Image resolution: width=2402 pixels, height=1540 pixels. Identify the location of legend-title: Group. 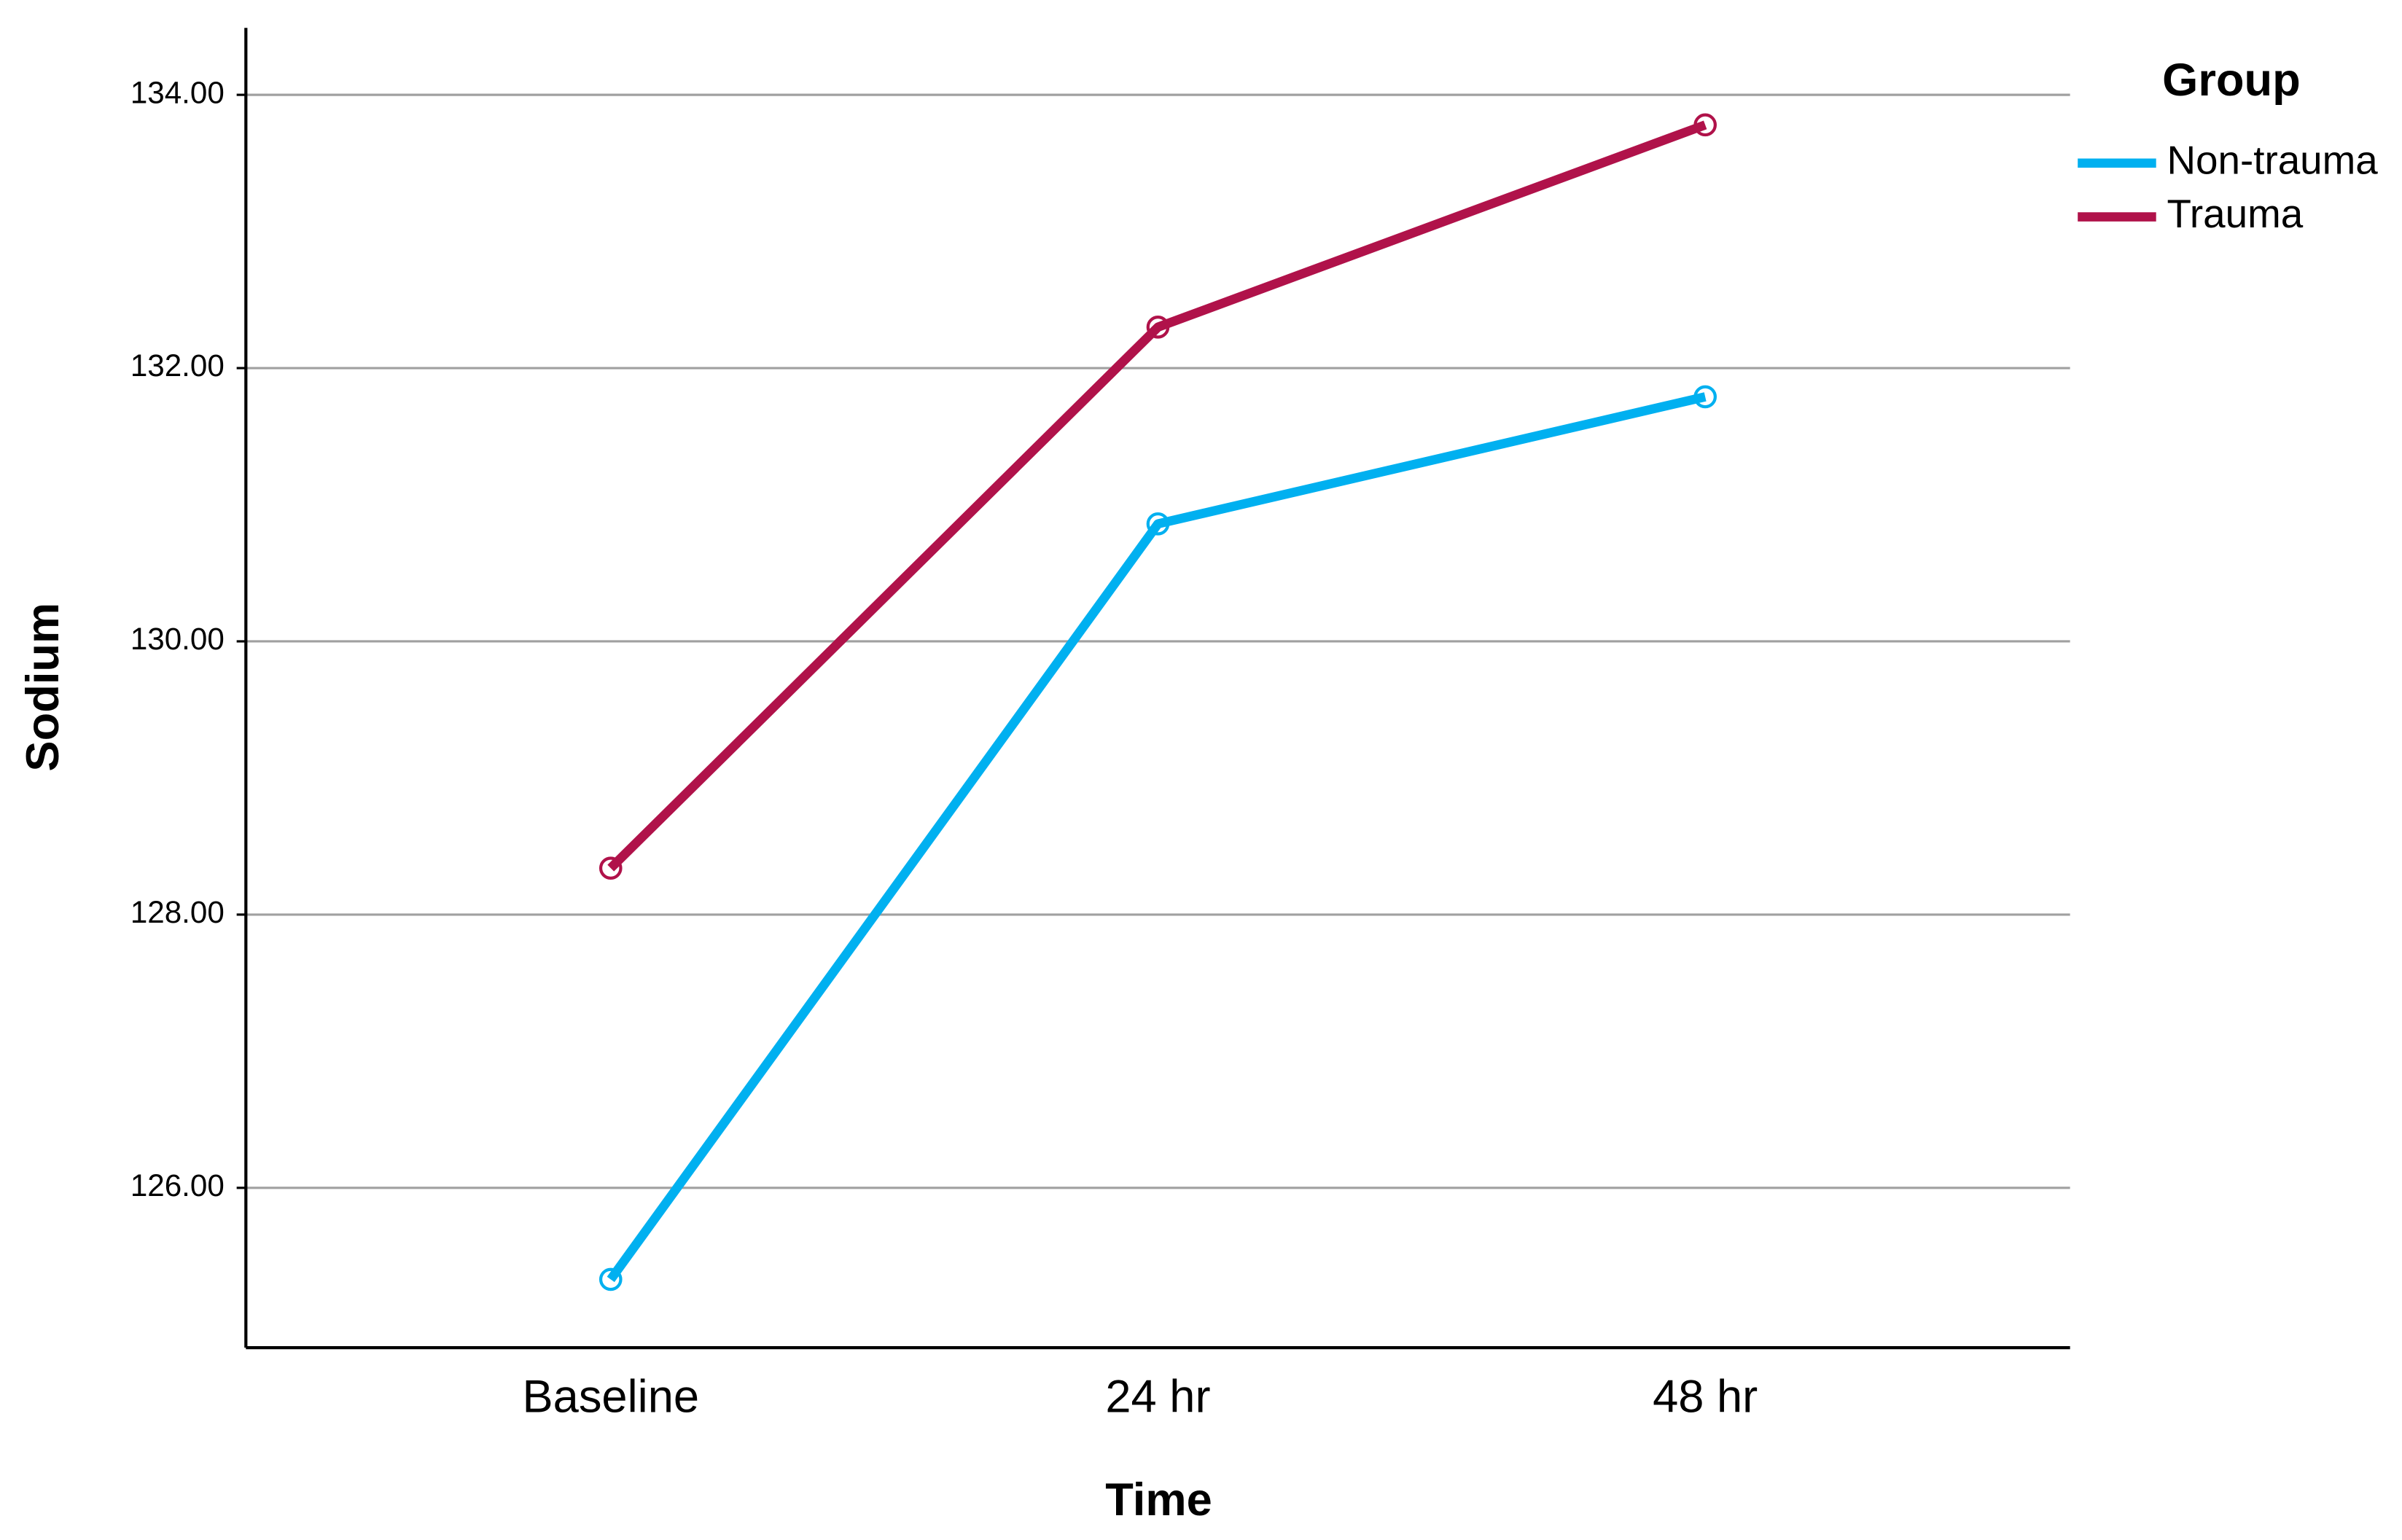
(2231, 80).